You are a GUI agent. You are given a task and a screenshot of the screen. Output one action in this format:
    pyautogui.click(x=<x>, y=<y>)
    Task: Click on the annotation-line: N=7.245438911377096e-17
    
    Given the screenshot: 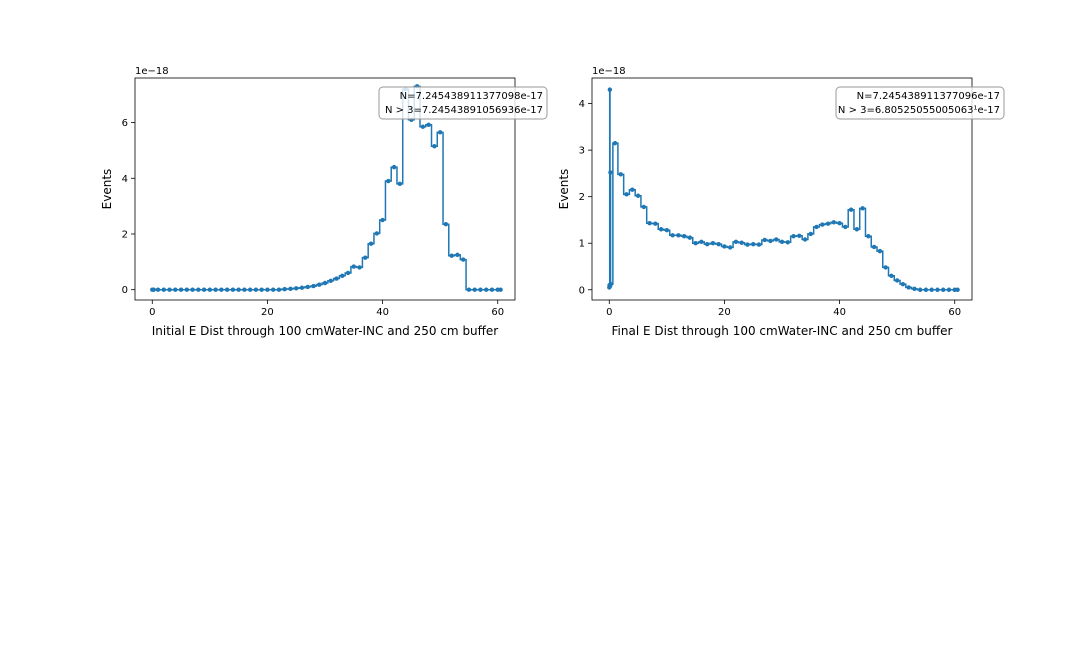 What is the action you would take?
    pyautogui.click(x=928, y=96)
    